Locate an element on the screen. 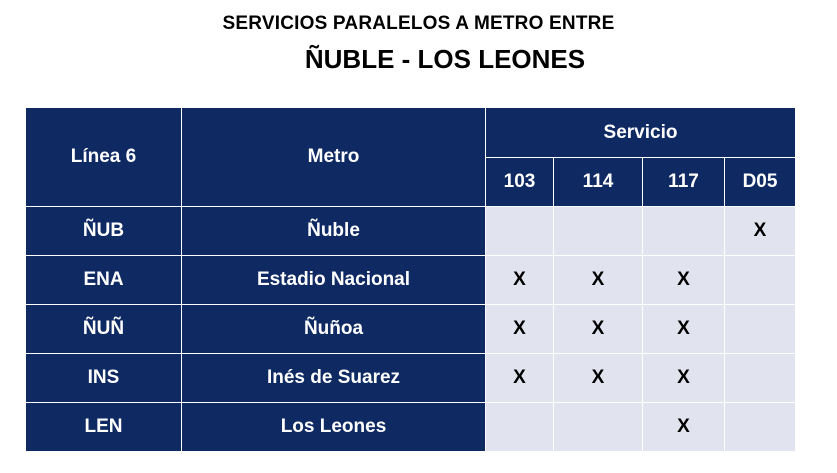 Image resolution: width=837 pixels, height=473 pixels. station-name: Inés de Suarez is located at coordinates (333, 378).